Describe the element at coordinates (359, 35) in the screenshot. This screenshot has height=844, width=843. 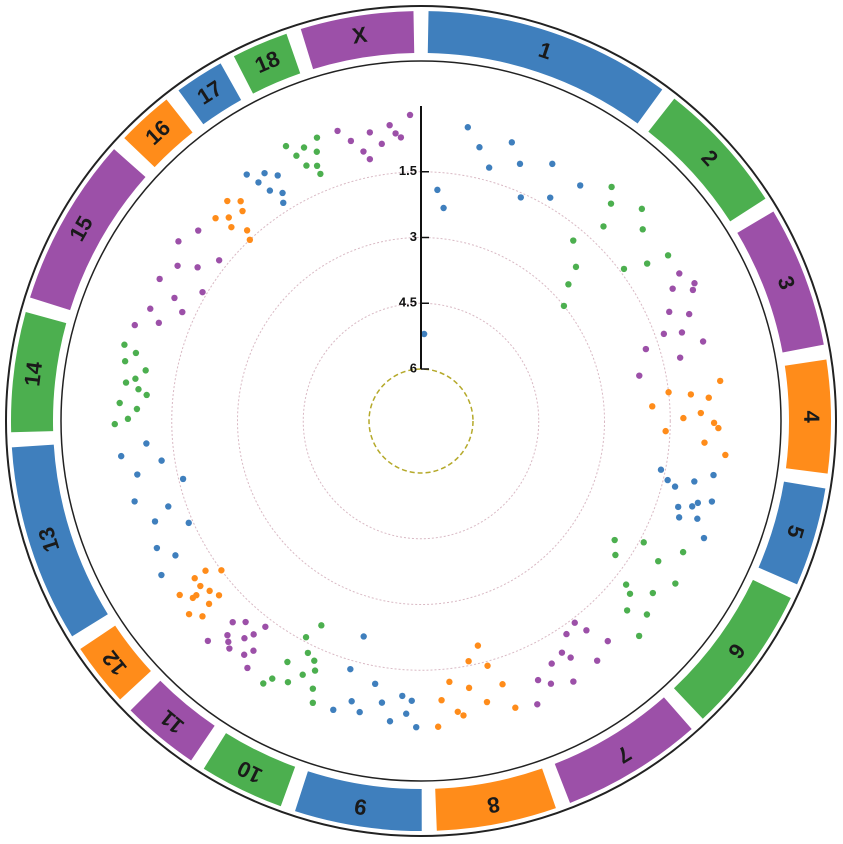
I see `chromosome-label: X` at that location.